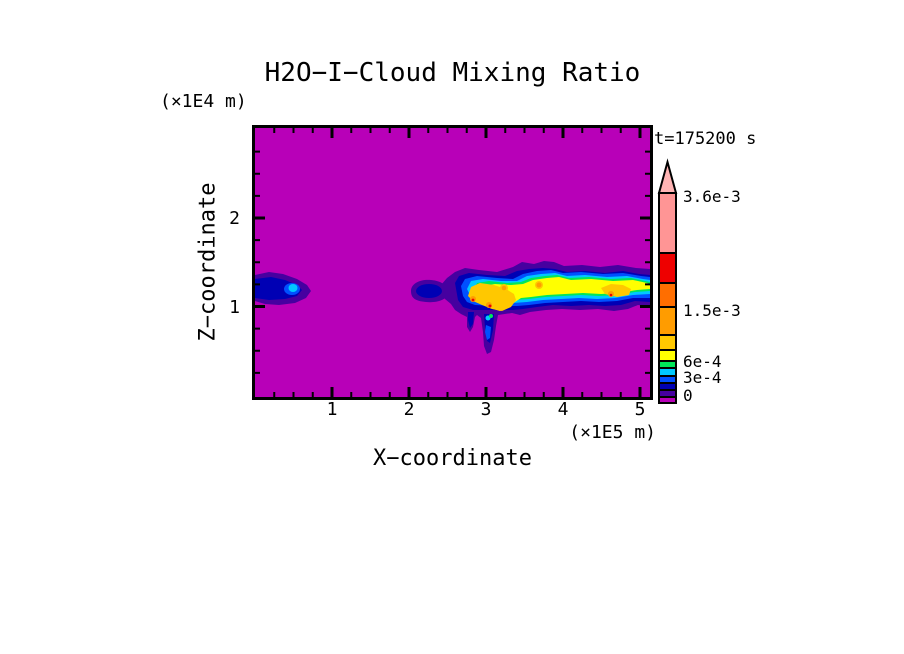 This screenshot has width=904, height=654. Describe the element at coordinates (293, 288) in the screenshot. I see `cloud-contour-cyan` at that location.